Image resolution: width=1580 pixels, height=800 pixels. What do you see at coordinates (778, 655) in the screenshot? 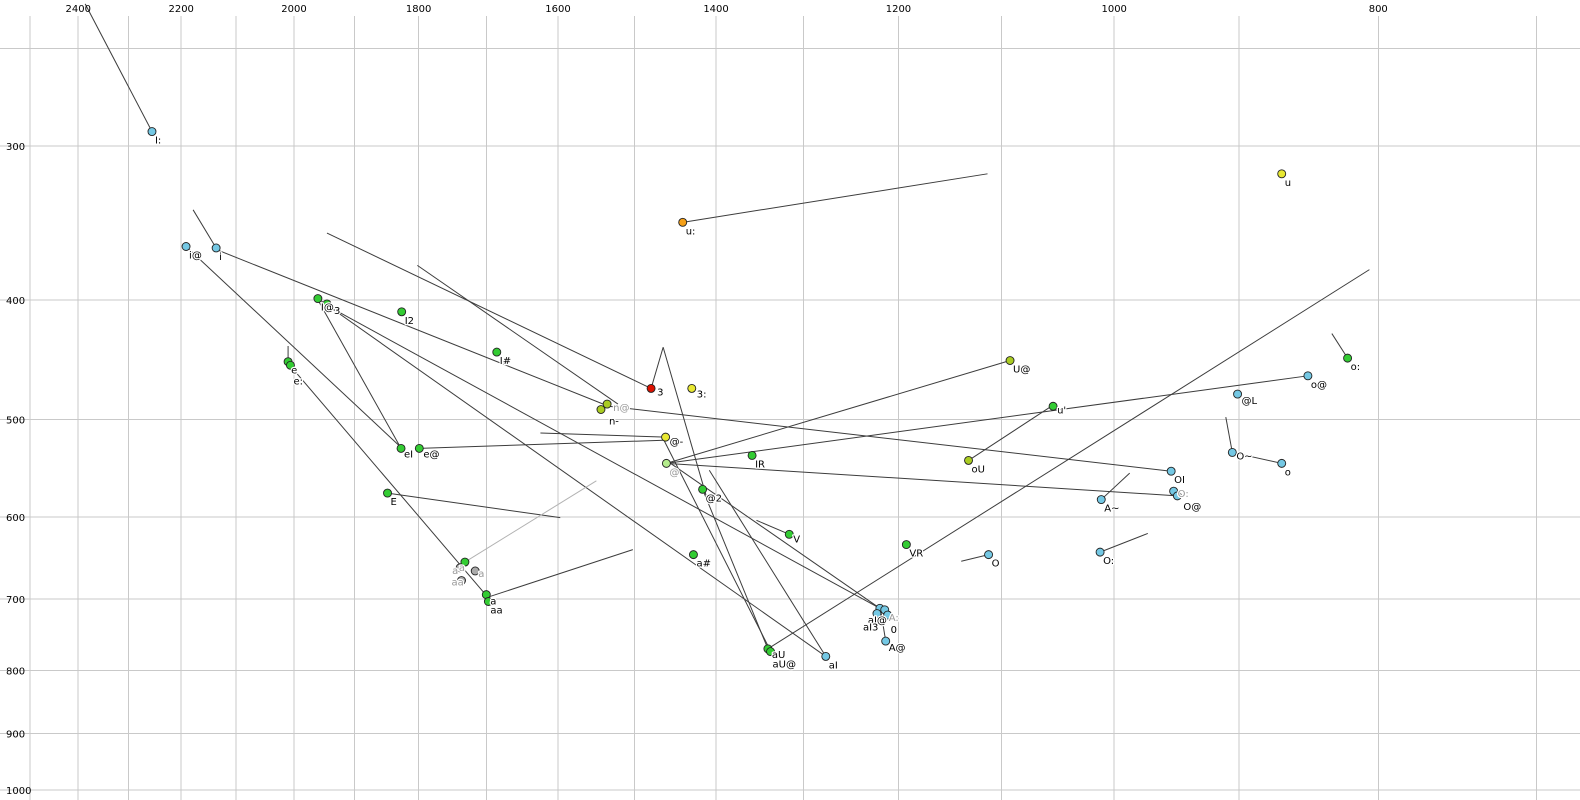
I see `vowel-label: aU` at bounding box center [778, 655].